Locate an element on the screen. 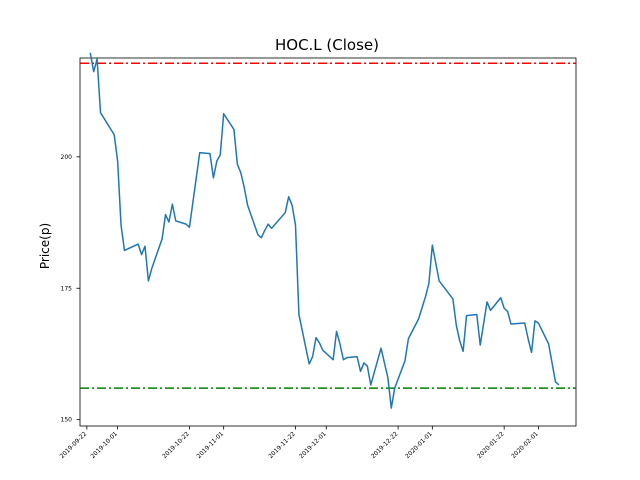  x-tick-label: 2020-01-22 is located at coordinates (491, 445).